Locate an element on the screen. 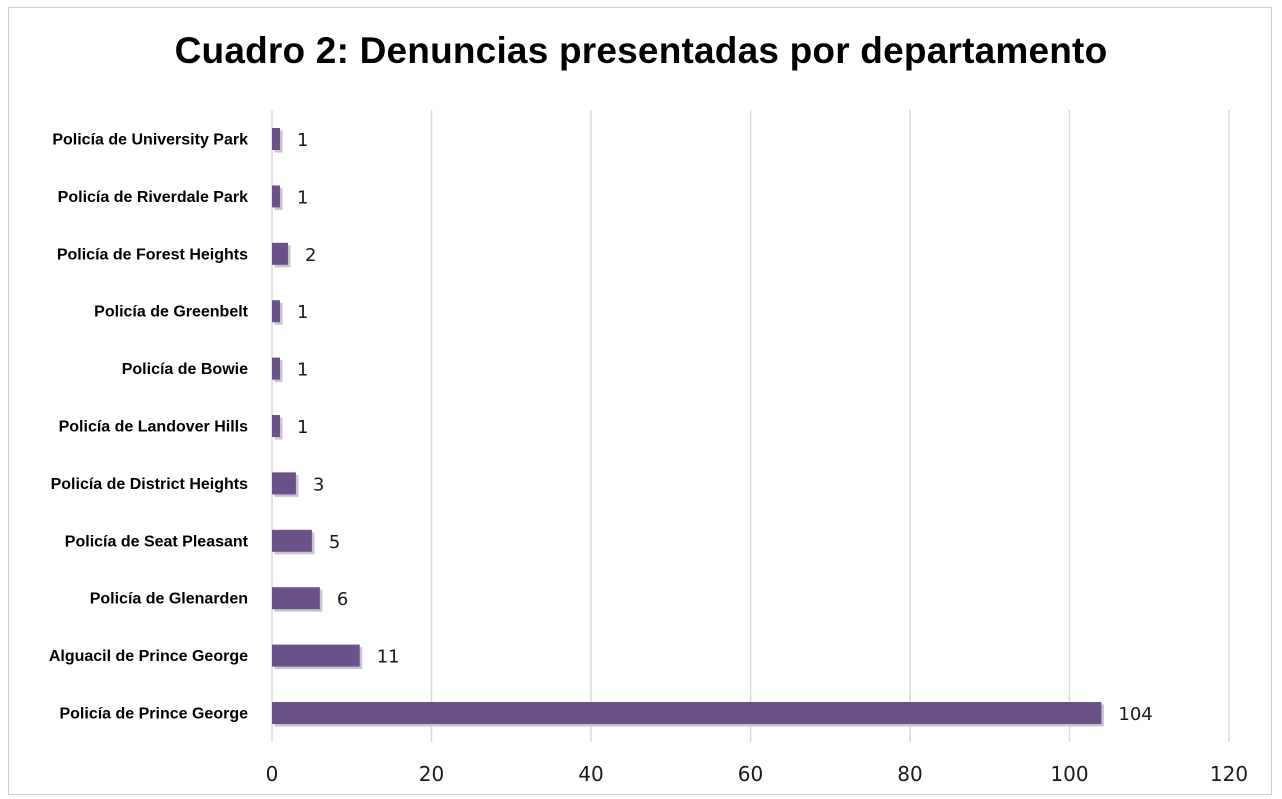 This screenshot has width=1282, height=799. category-label: Policía de Prince George is located at coordinates (153, 714).